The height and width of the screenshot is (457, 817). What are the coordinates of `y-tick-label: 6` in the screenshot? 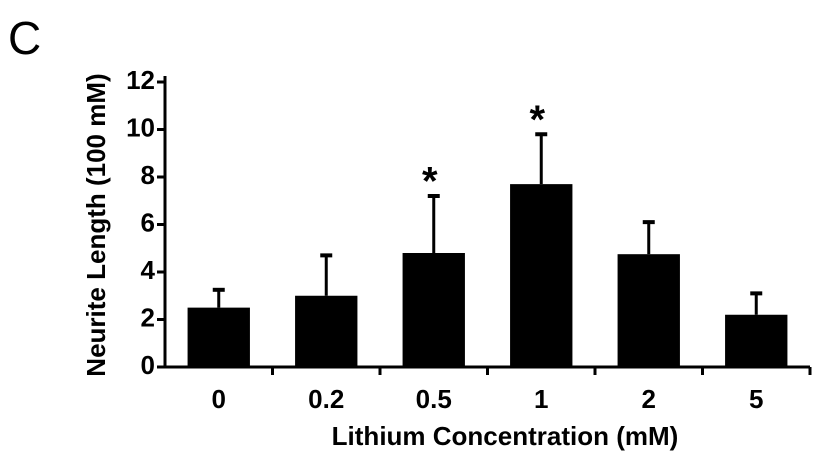 It's located at (148, 222).